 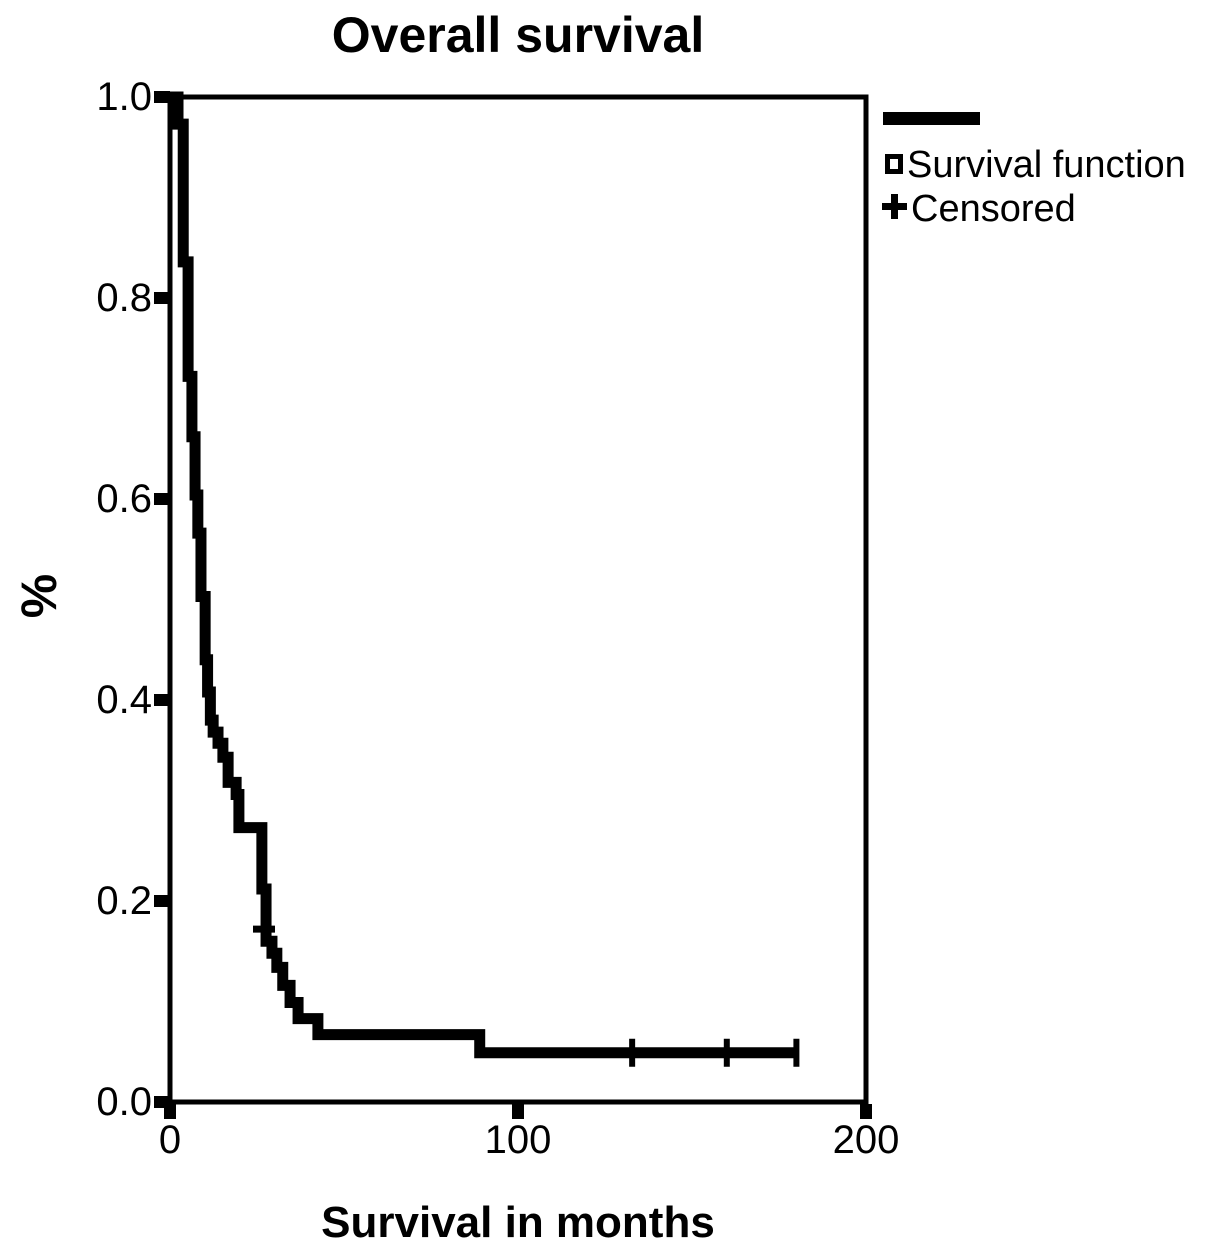 I want to click on y-tick-label: 0.2, so click(x=124, y=901).